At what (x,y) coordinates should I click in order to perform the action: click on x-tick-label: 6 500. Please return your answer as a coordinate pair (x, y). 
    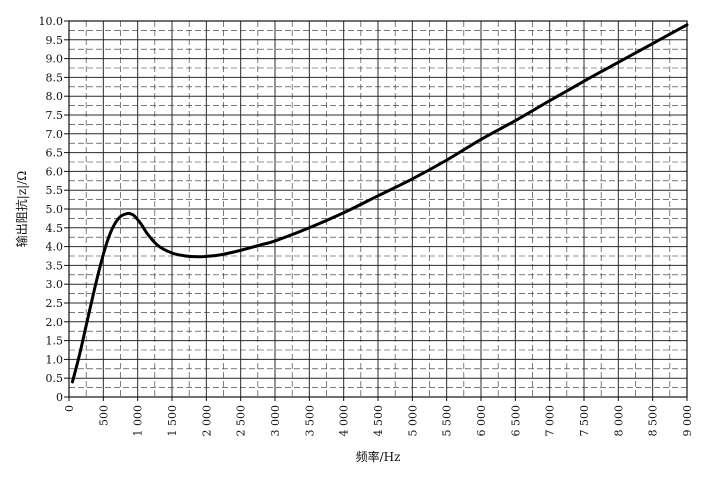
    Looking at the image, I should click on (515, 421).